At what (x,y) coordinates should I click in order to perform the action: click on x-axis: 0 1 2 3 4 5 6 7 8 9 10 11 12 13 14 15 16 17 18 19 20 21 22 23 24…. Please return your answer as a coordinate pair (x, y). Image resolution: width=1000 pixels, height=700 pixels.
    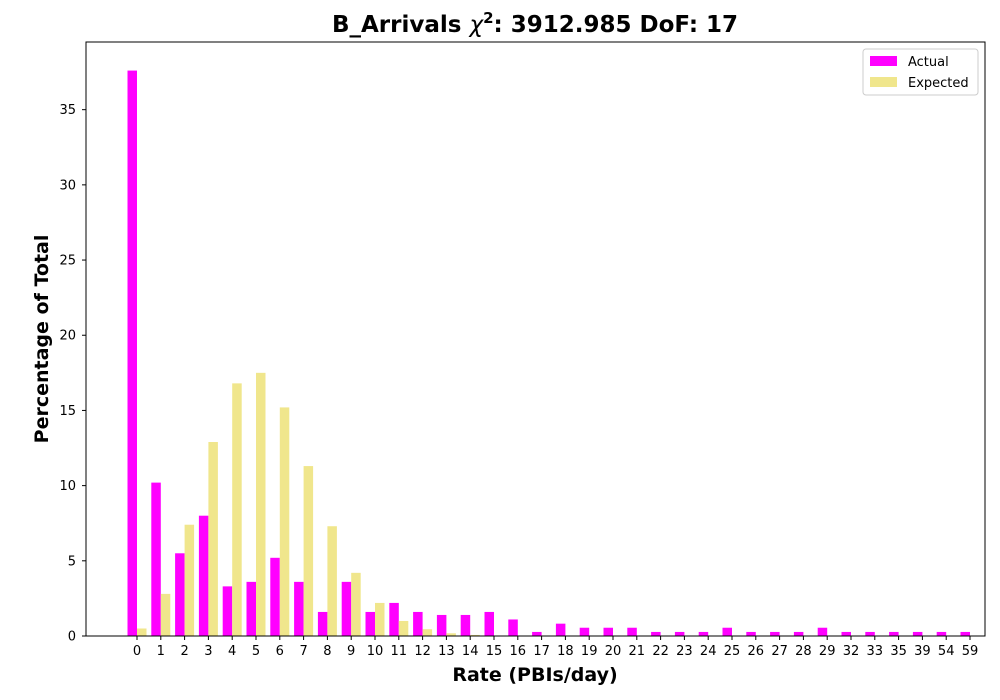
    Looking at the image, I should click on (555, 647).